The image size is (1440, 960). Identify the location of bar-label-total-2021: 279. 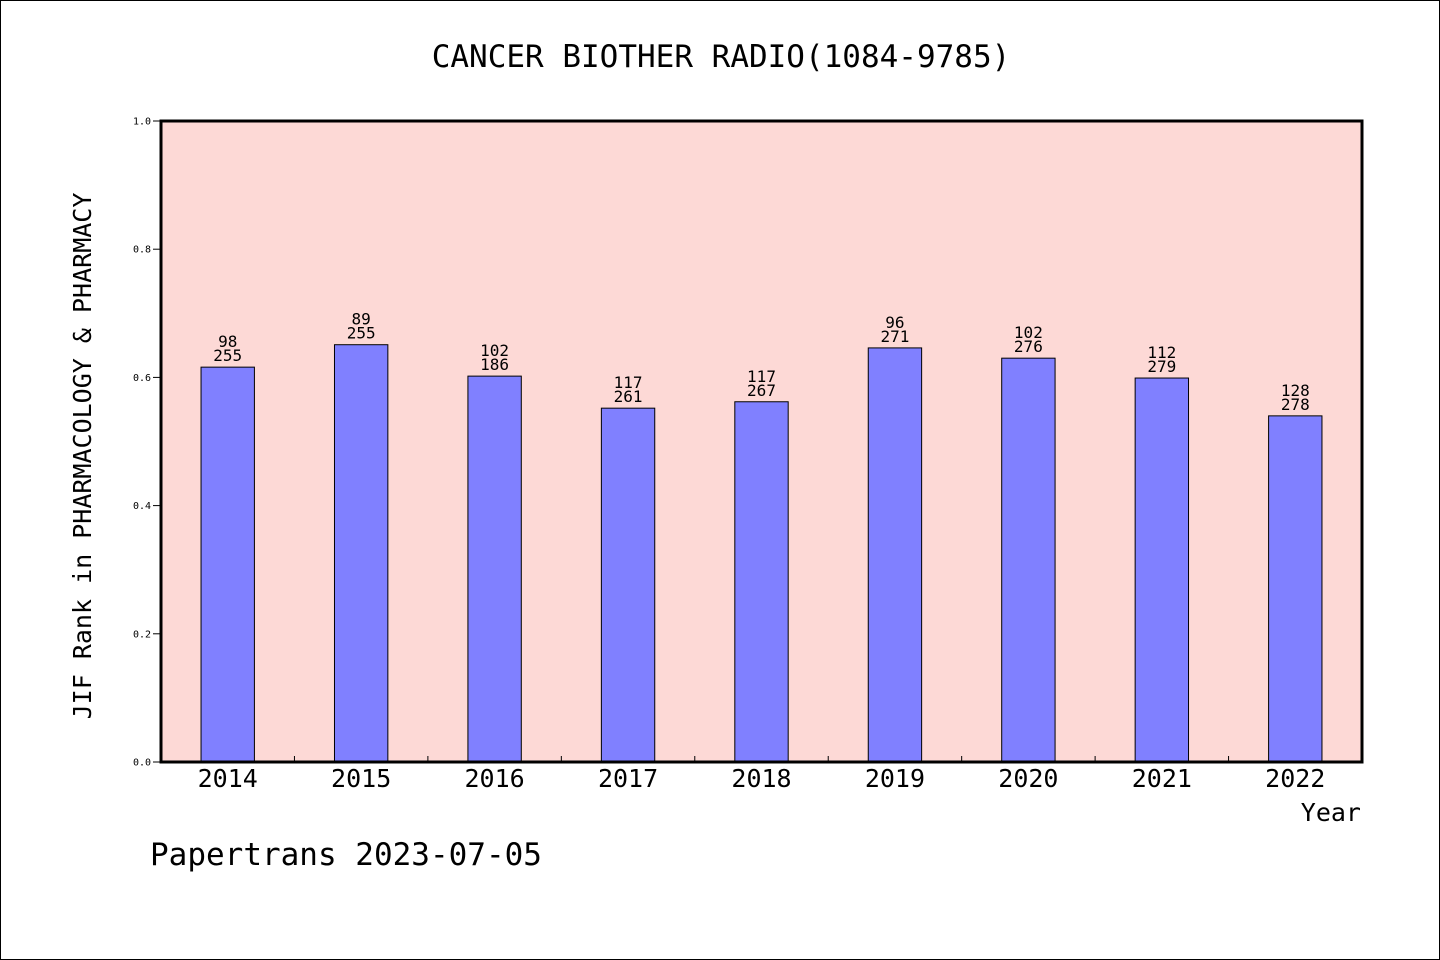
(1161, 366).